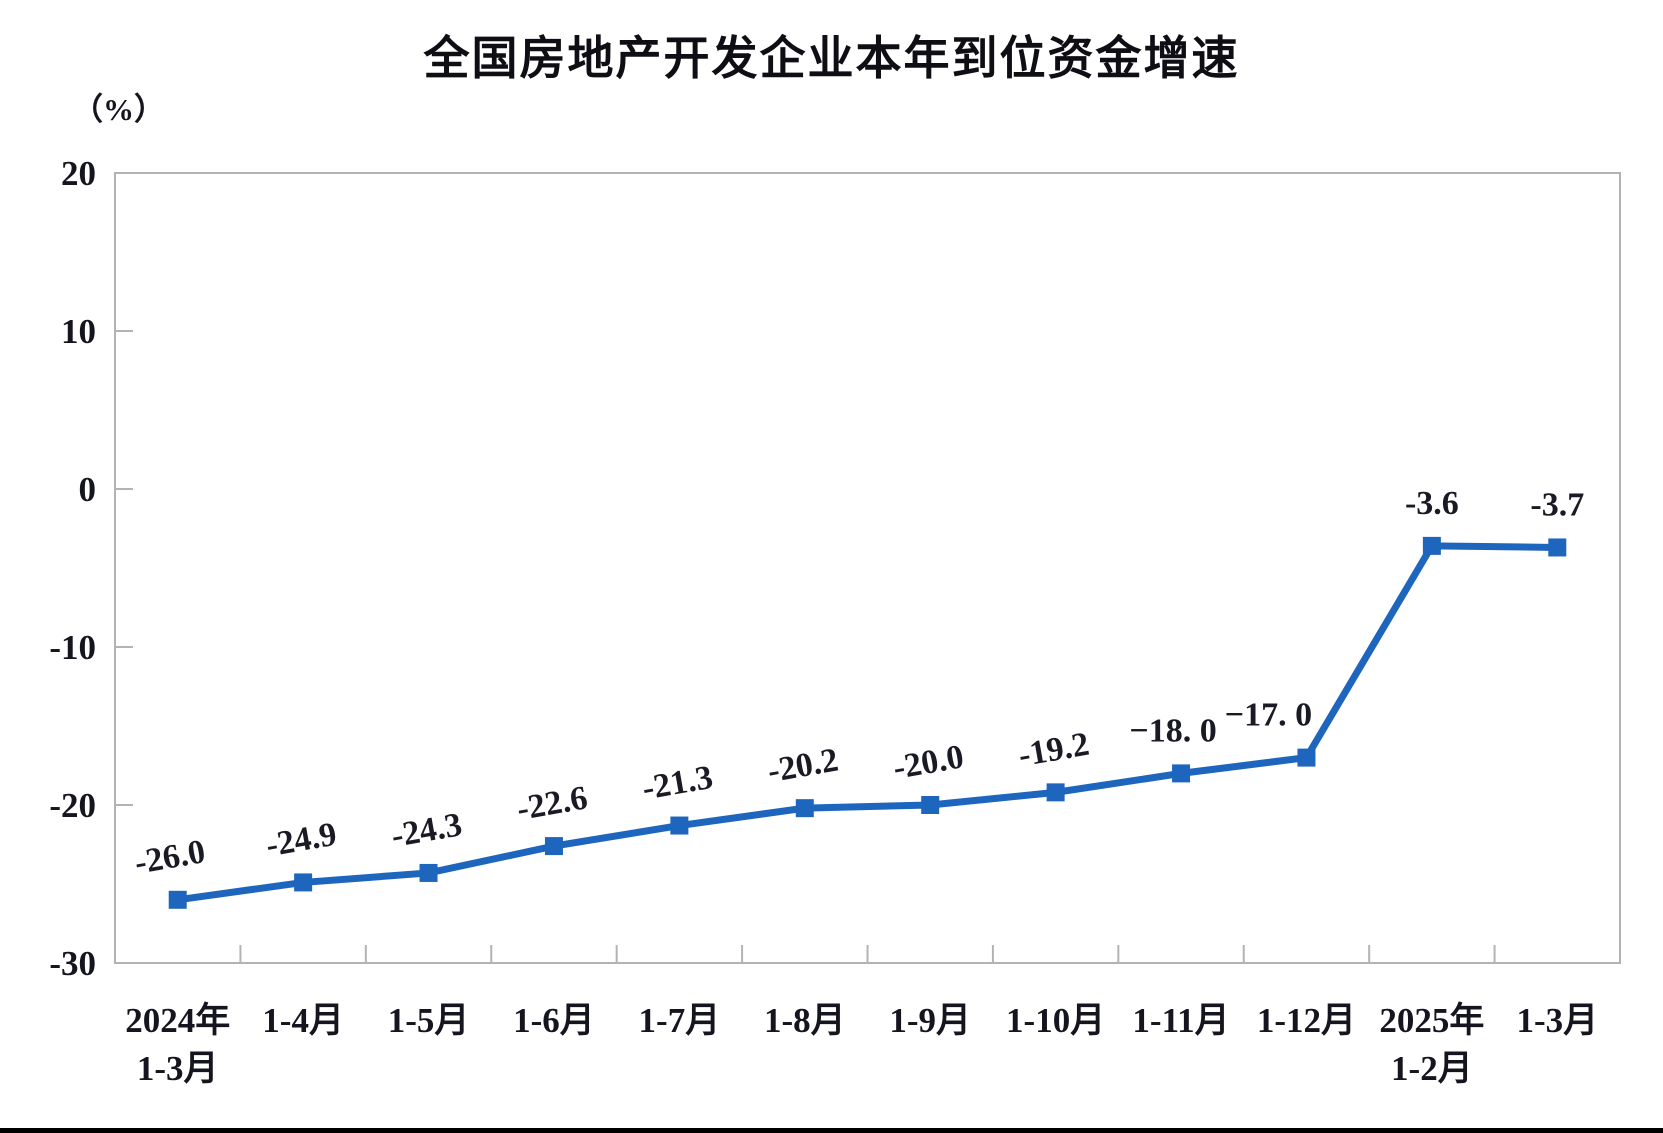 The width and height of the screenshot is (1663, 1133). Describe the element at coordinates (72, 647) in the screenshot. I see `y-axis-tick-label: -10` at that location.